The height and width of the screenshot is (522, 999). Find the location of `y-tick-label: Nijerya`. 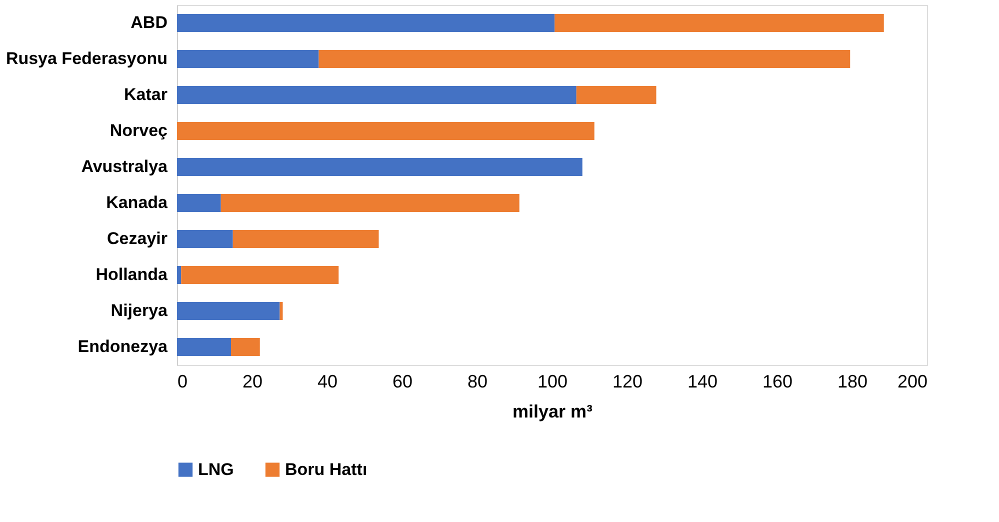

y-tick-label: Nijerya is located at coordinates (139, 310).